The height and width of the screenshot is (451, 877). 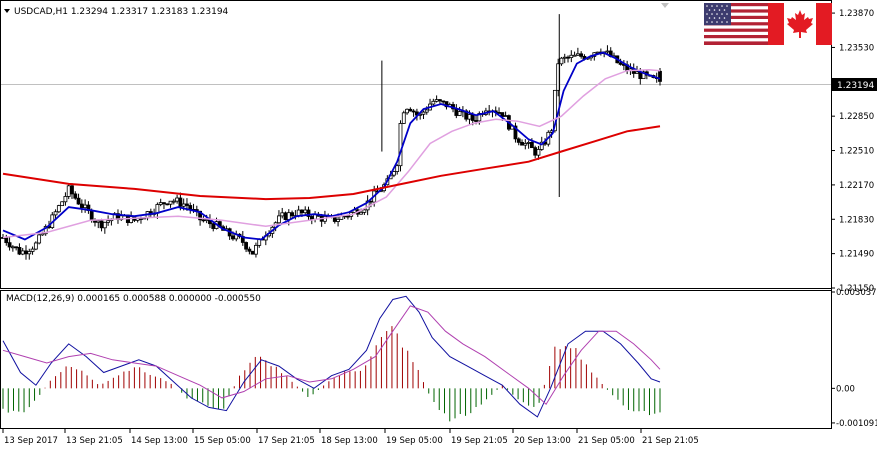 I want to click on current-price-tag-label: 1.23194, so click(x=855, y=86).